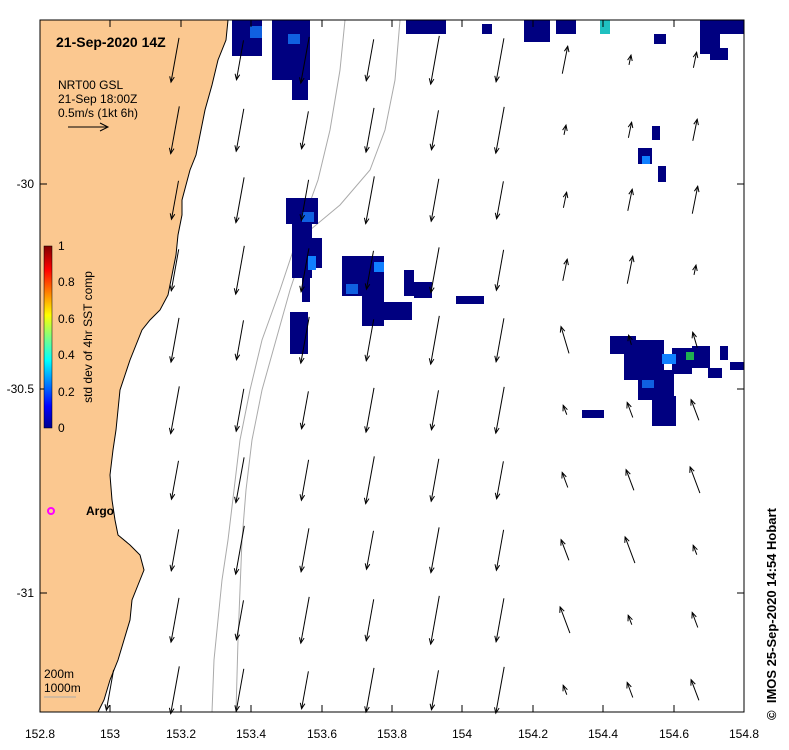 The height and width of the screenshot is (750, 789). What do you see at coordinates (21, 388) in the screenshot?
I see `y-axis-labels: -30 -30.5 -31` at bounding box center [21, 388].